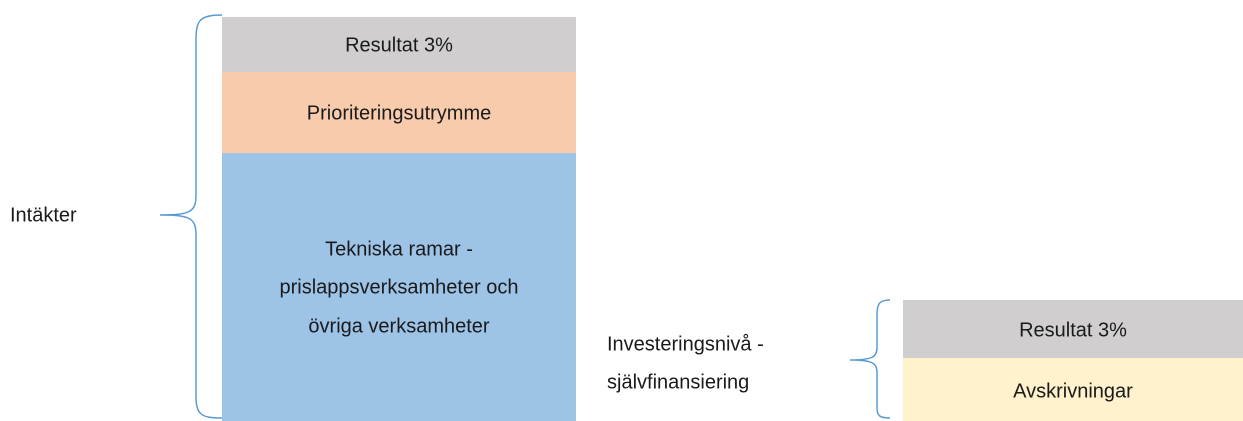 The width and height of the screenshot is (1243, 421). I want to click on block-depreciation, so click(1073, 389).